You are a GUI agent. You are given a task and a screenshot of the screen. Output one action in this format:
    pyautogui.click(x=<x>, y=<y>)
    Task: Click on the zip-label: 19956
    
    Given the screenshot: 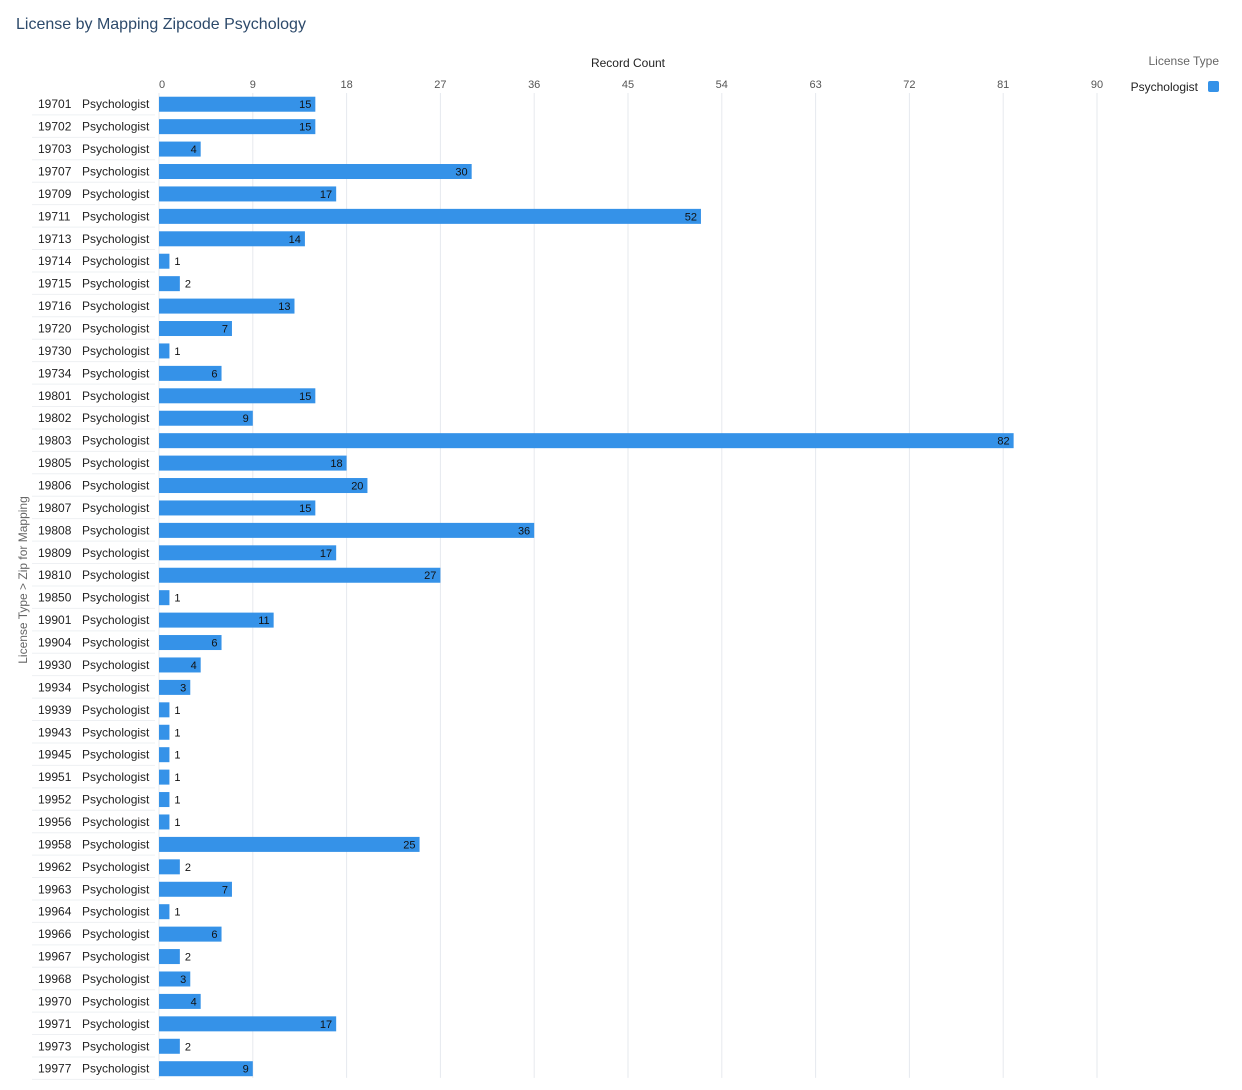 What is the action you would take?
    pyautogui.click(x=55, y=822)
    